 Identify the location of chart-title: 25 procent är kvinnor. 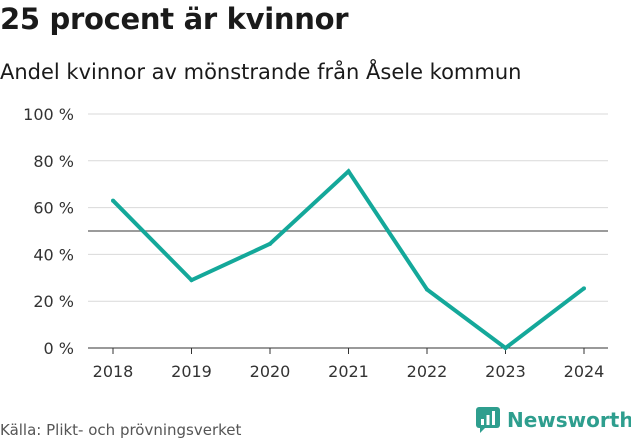
(174, 19).